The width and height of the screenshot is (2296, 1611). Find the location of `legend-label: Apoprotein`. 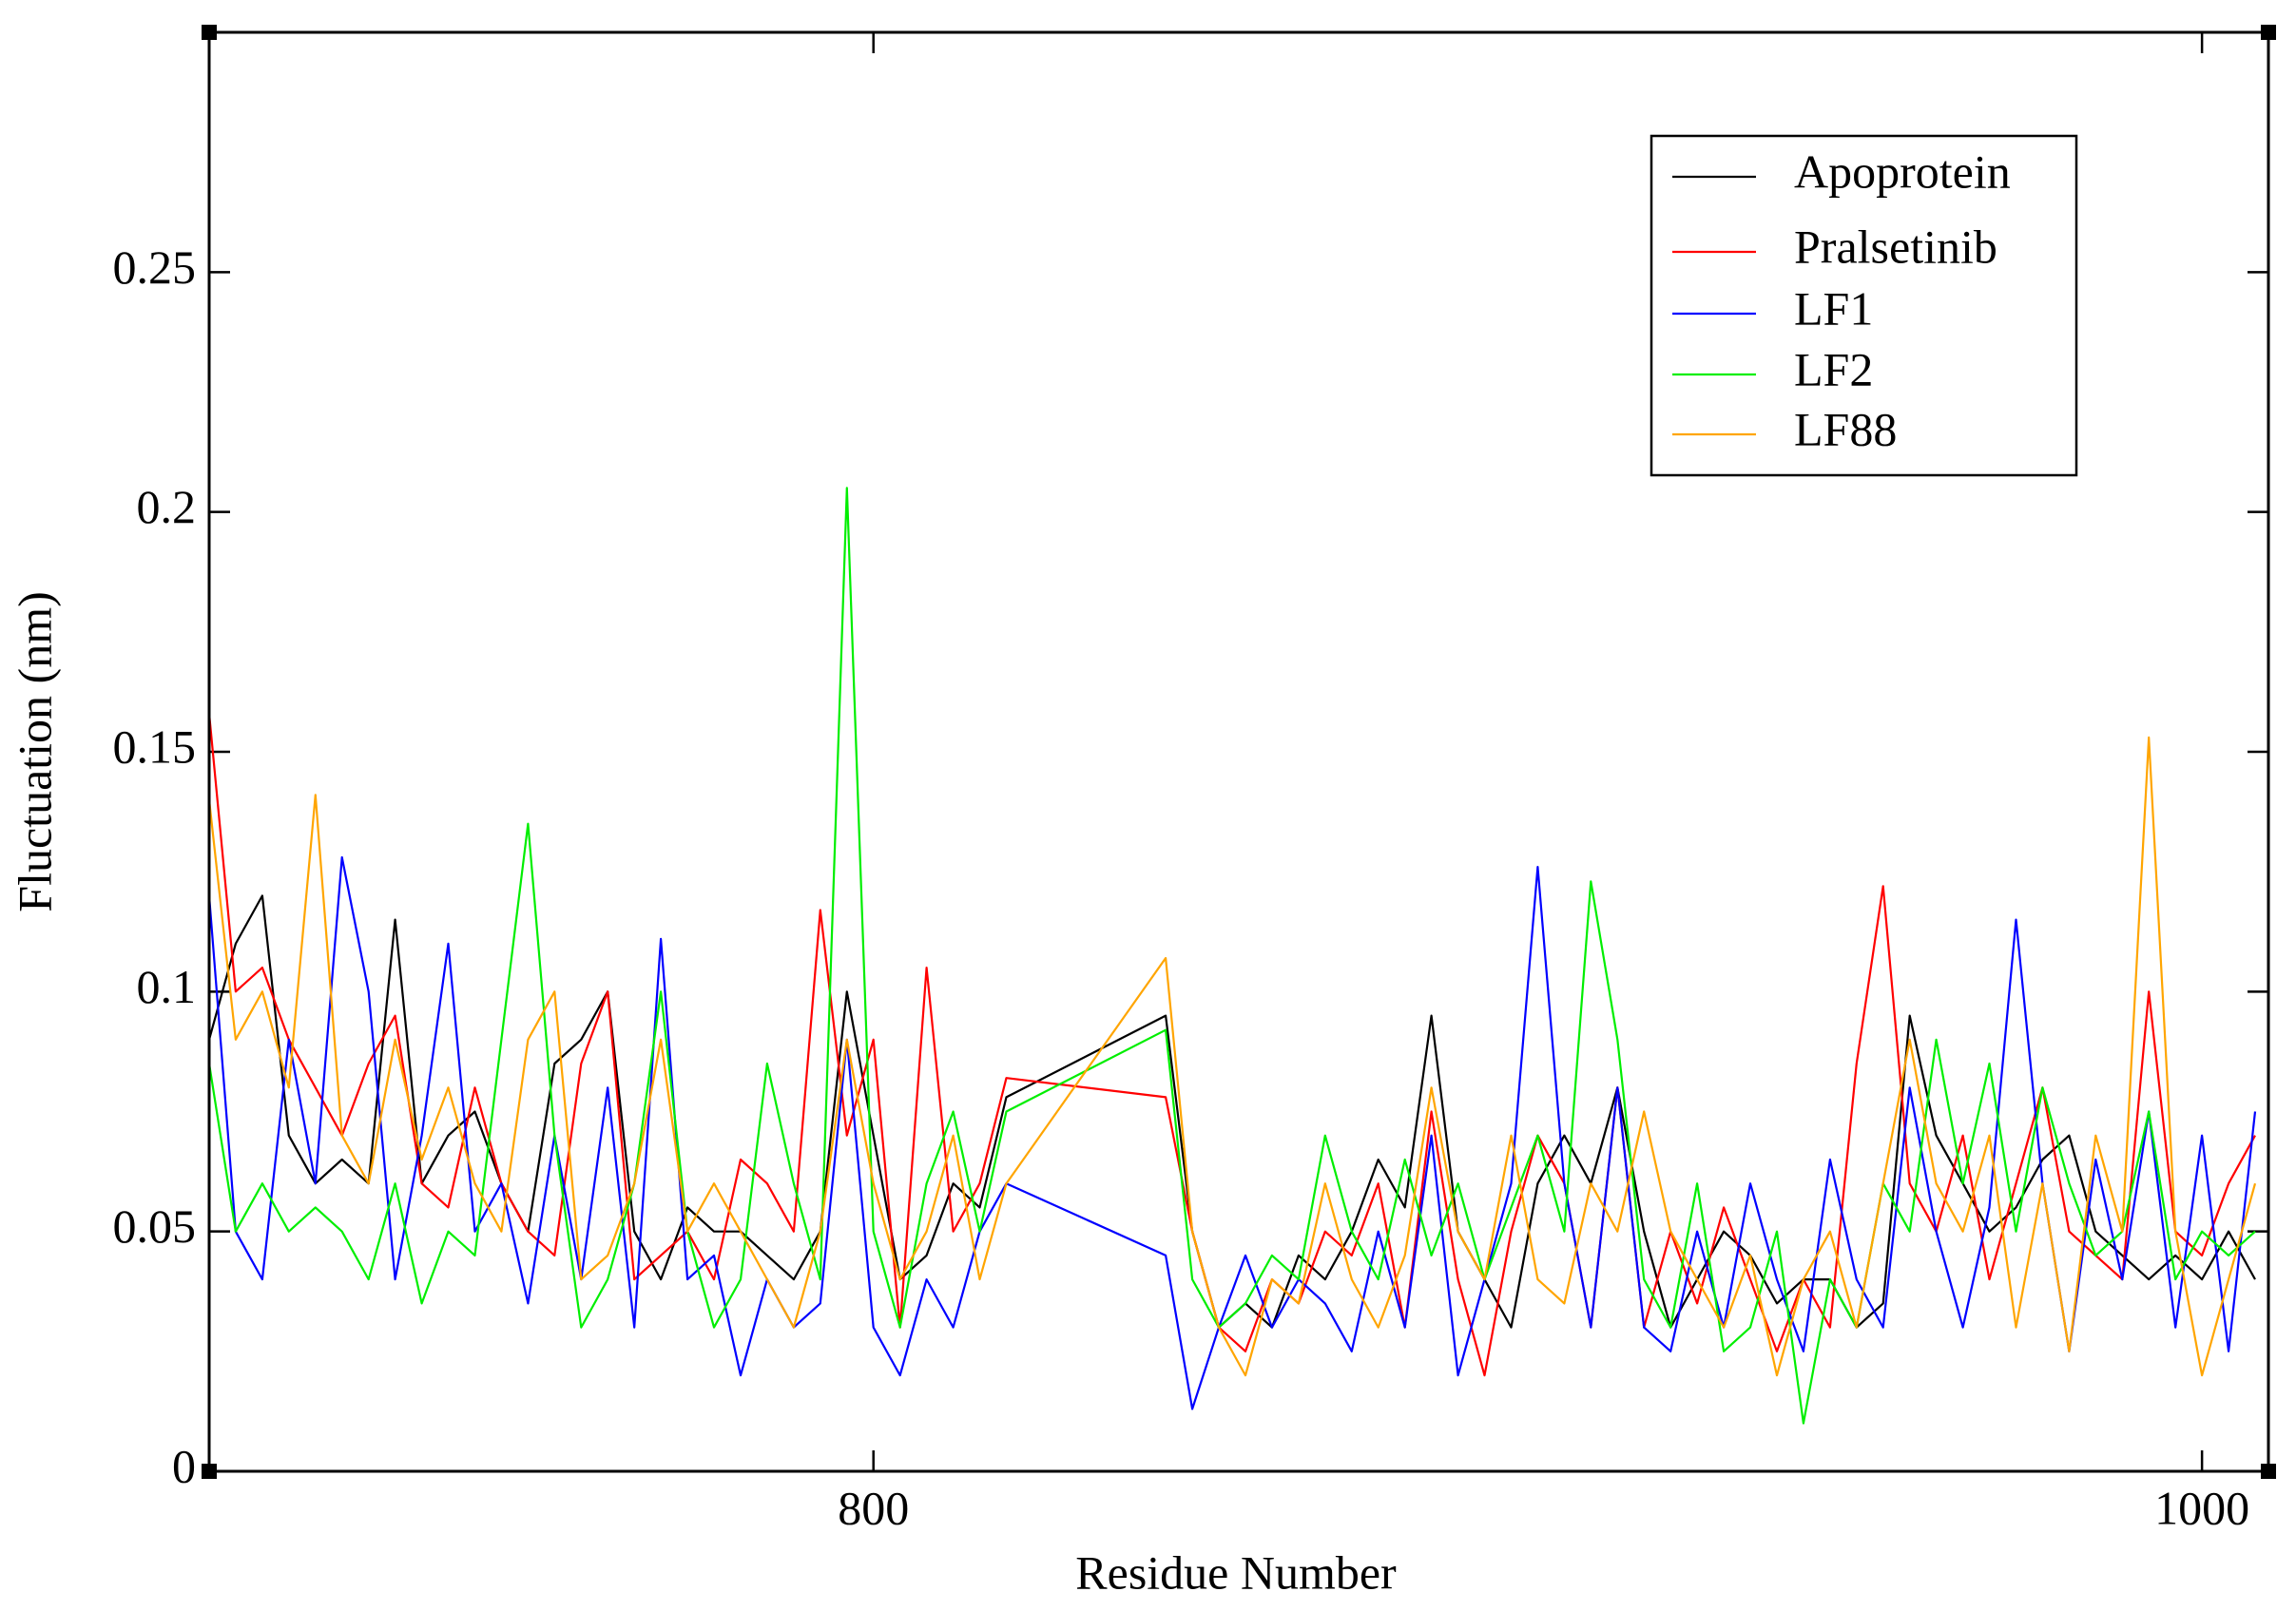

legend-label: Apoprotein is located at coordinates (1902, 171).